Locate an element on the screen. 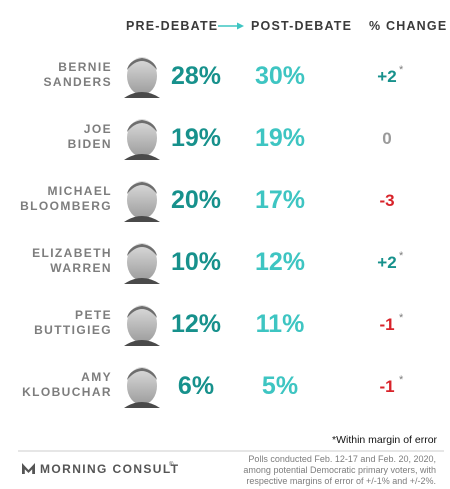 This screenshot has height=489, width=450. candidate-first-name: ELIZABETH is located at coordinates (72, 253).